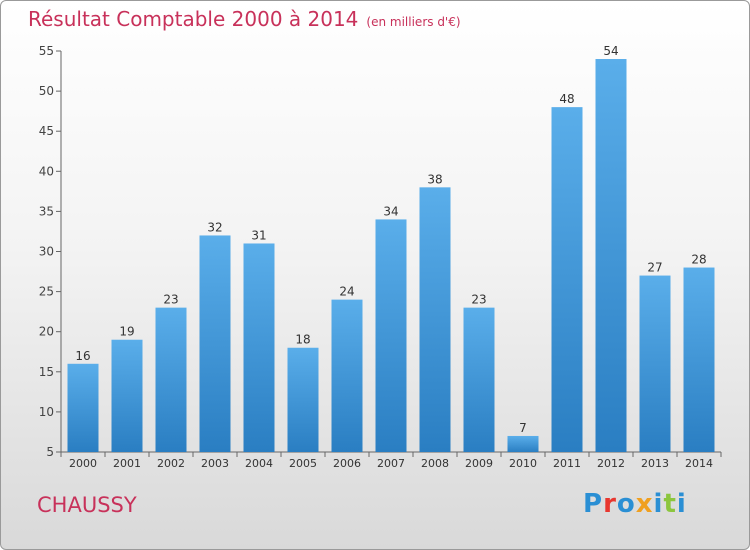 This screenshot has width=750, height=550. I want to click on y-tick-label: 40, so click(46, 171).